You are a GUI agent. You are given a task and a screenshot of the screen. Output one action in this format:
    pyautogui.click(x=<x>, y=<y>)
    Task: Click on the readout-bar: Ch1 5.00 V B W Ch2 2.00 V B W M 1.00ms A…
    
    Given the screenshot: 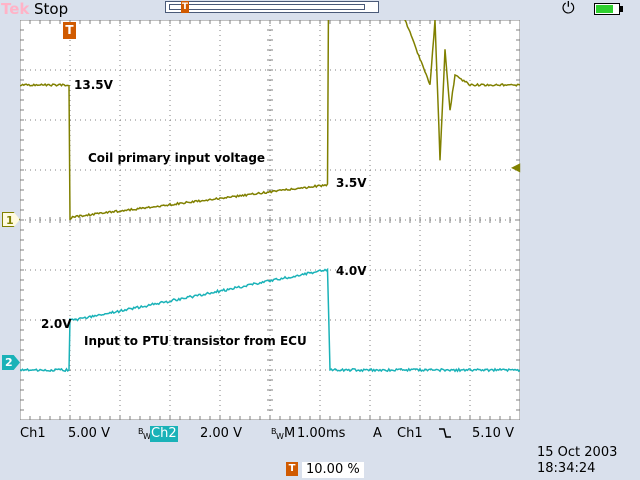 What is the action you would take?
    pyautogui.click(x=320, y=434)
    